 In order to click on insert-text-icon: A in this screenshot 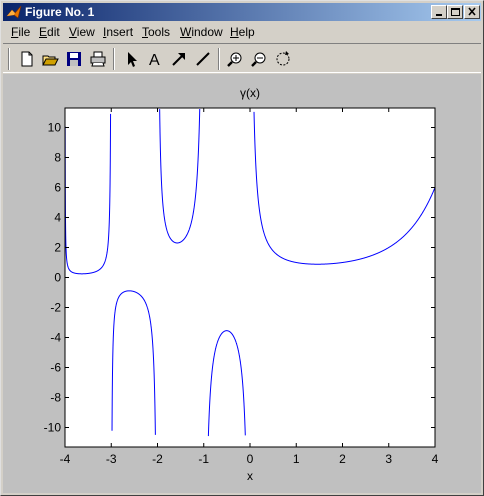, I will do `click(154, 60)`.